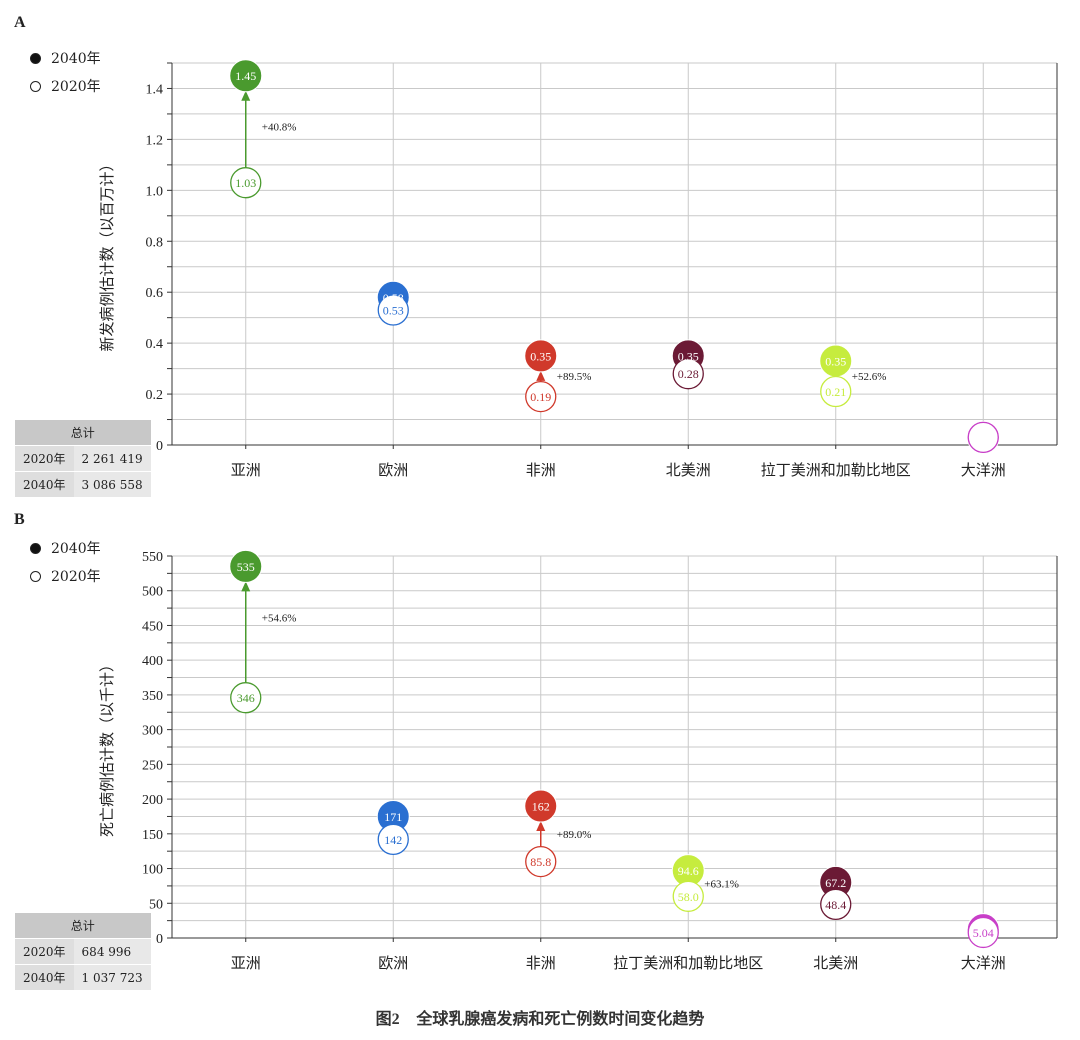 The height and width of the screenshot is (1040, 1080). I want to click on data-label-2020: 0.19, so click(540, 397).